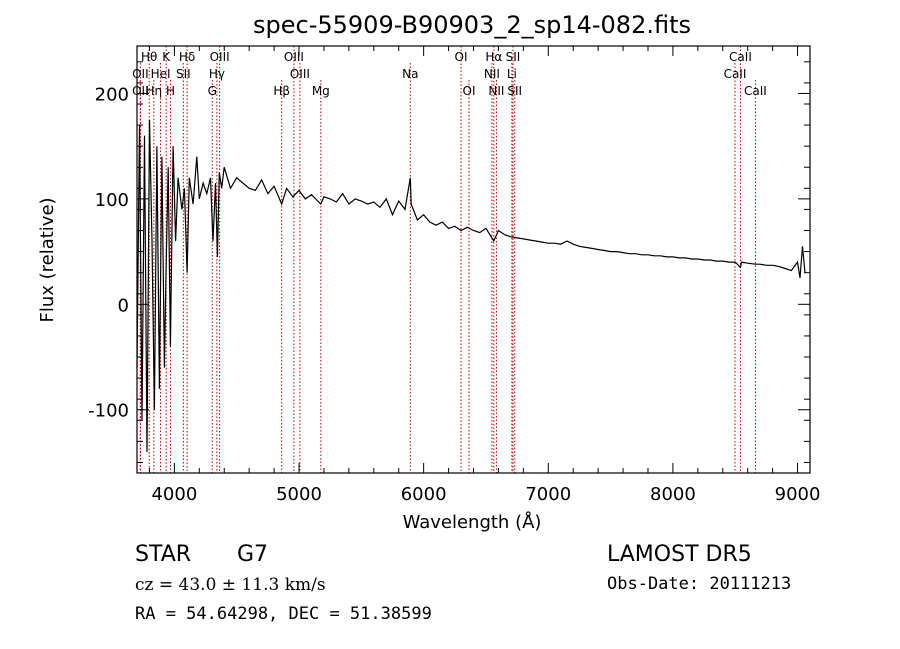 This screenshot has height=649, width=900. I want to click on y-tick-label: 200, so click(112, 94).